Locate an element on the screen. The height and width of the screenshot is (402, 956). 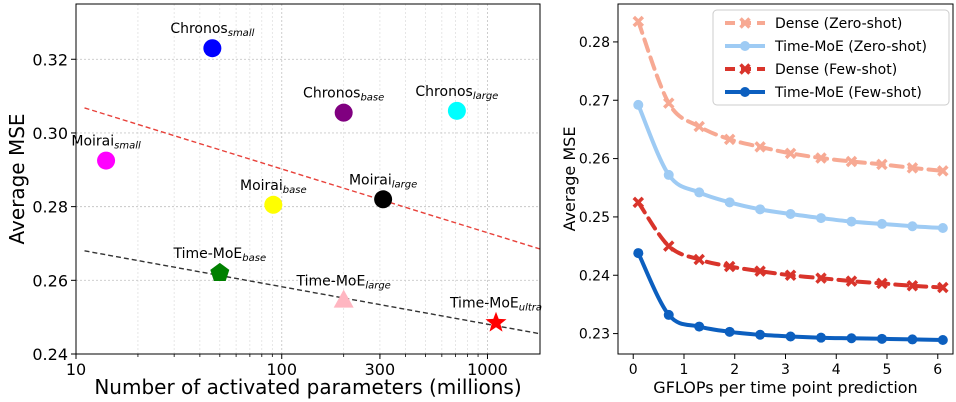
x-tick-label: 1 is located at coordinates (684, 370).